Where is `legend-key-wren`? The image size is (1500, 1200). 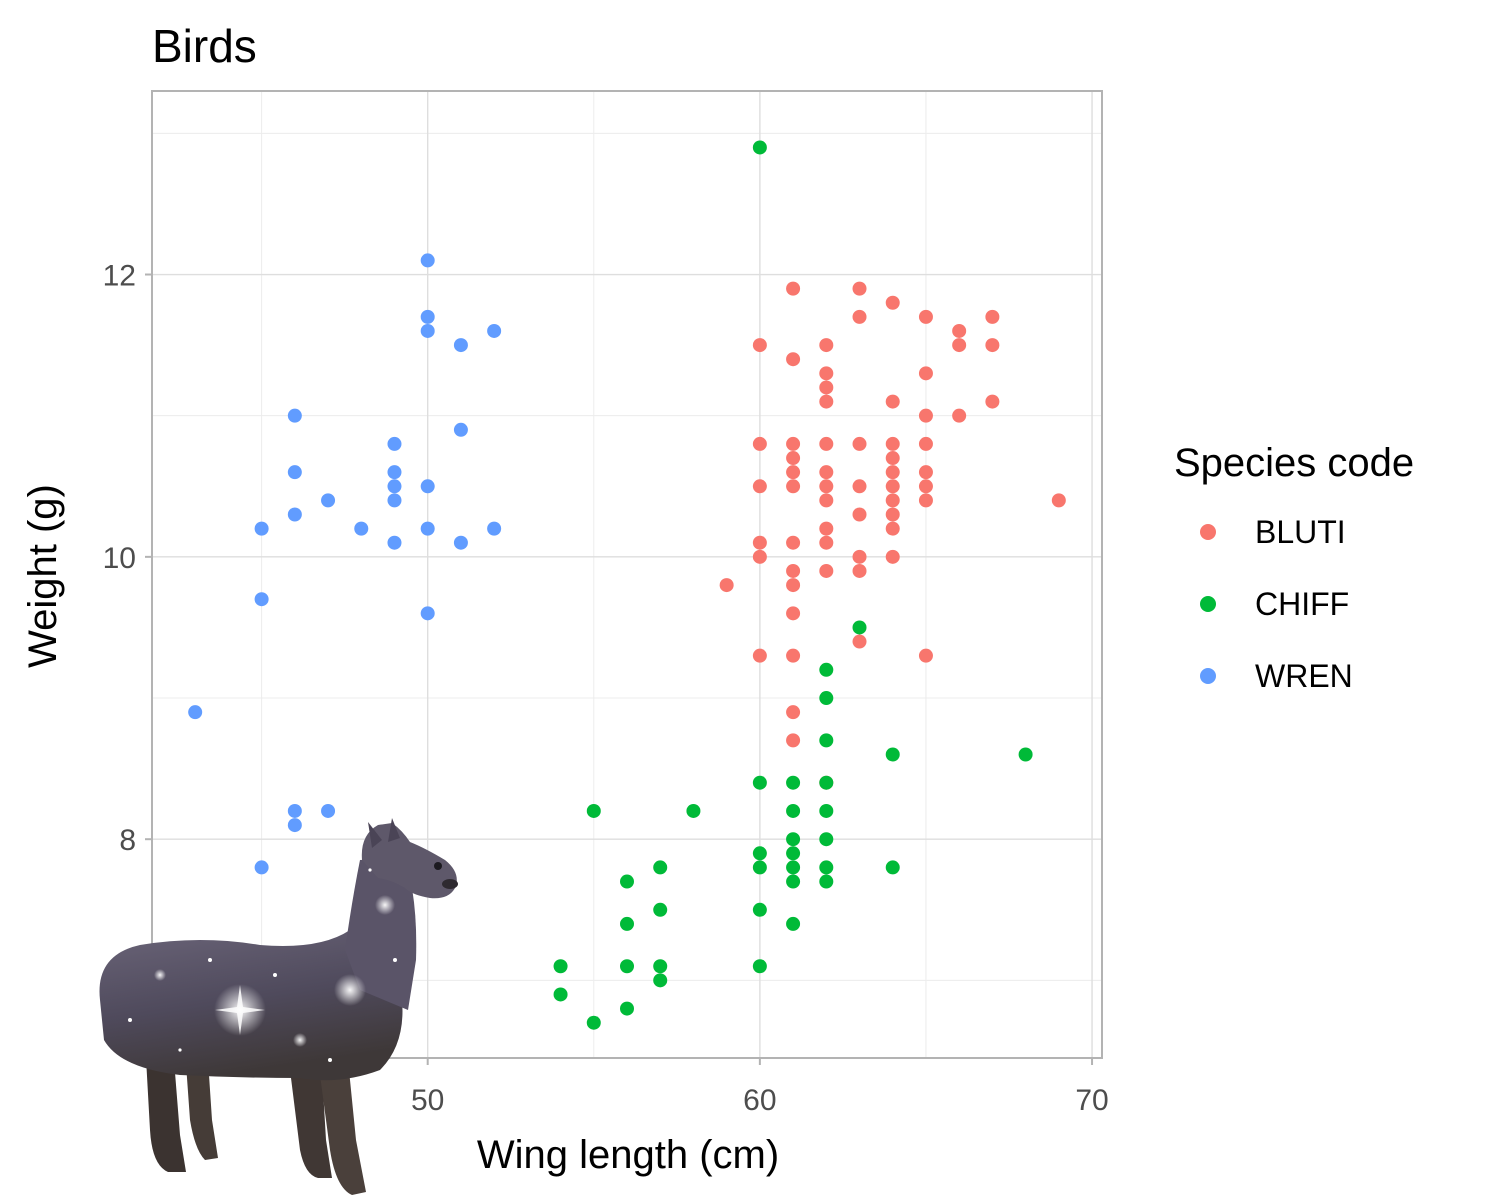 legend-key-wren is located at coordinates (1208, 676).